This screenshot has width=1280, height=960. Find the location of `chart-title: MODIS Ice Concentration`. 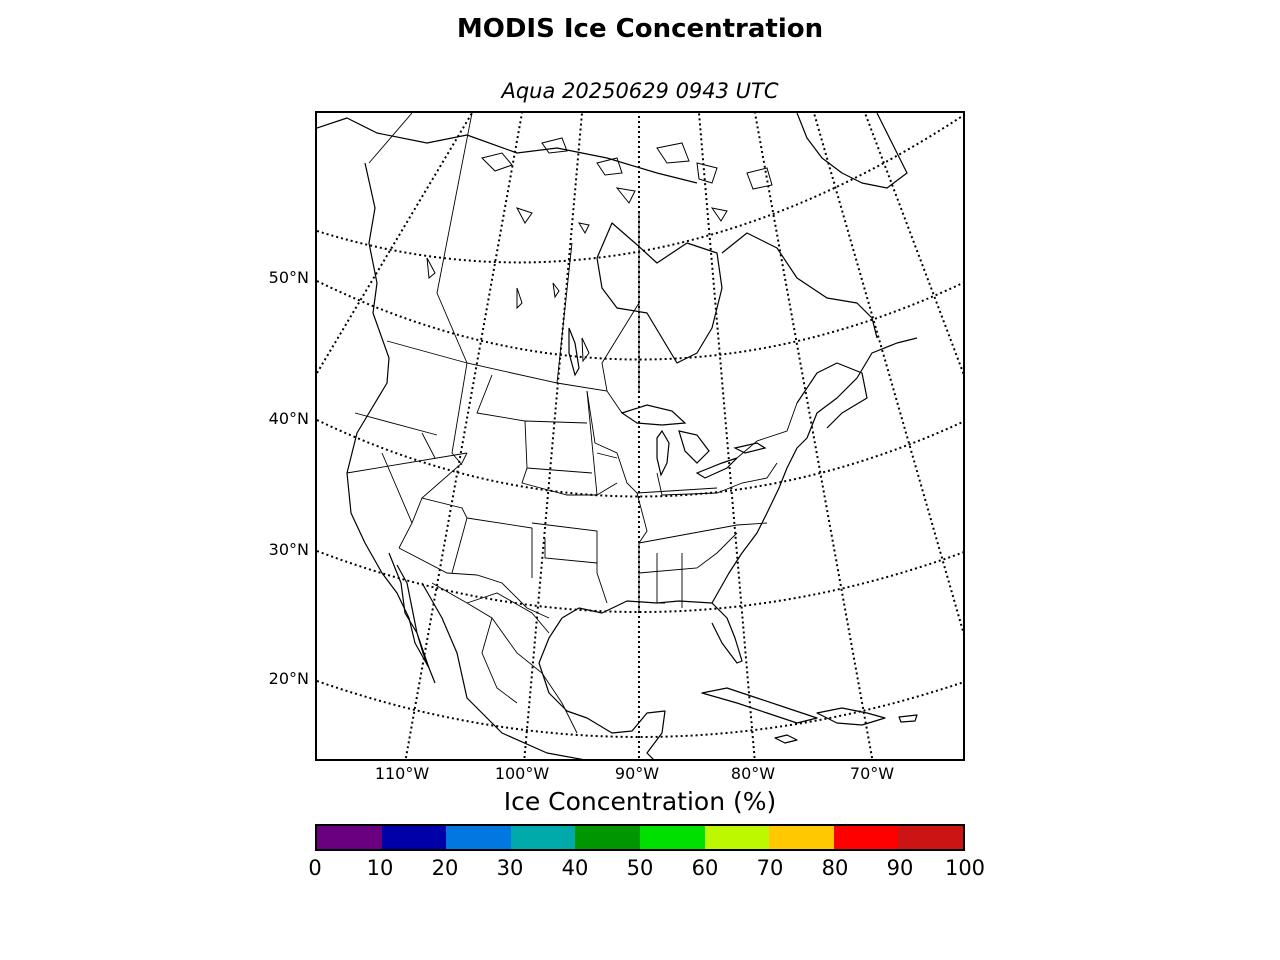

chart-title: MODIS Ice Concentration is located at coordinates (640, 29).